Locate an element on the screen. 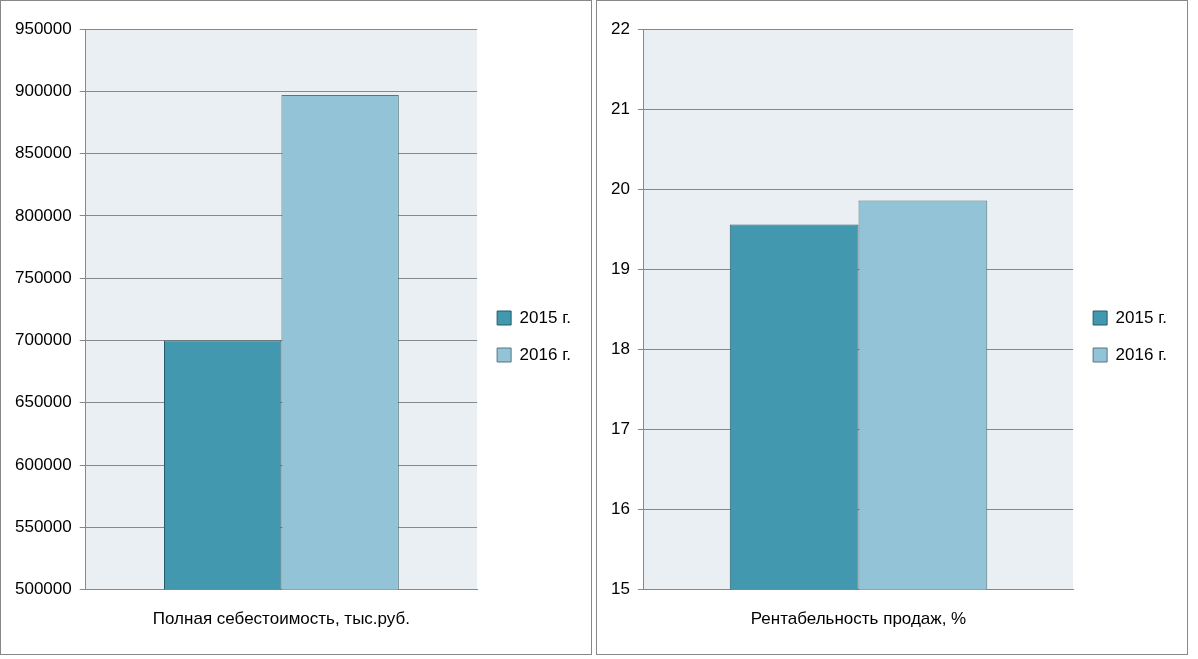 Image resolution: width=1198 pixels, height=659 pixels. y-tick-label: 15 is located at coordinates (620, 589).